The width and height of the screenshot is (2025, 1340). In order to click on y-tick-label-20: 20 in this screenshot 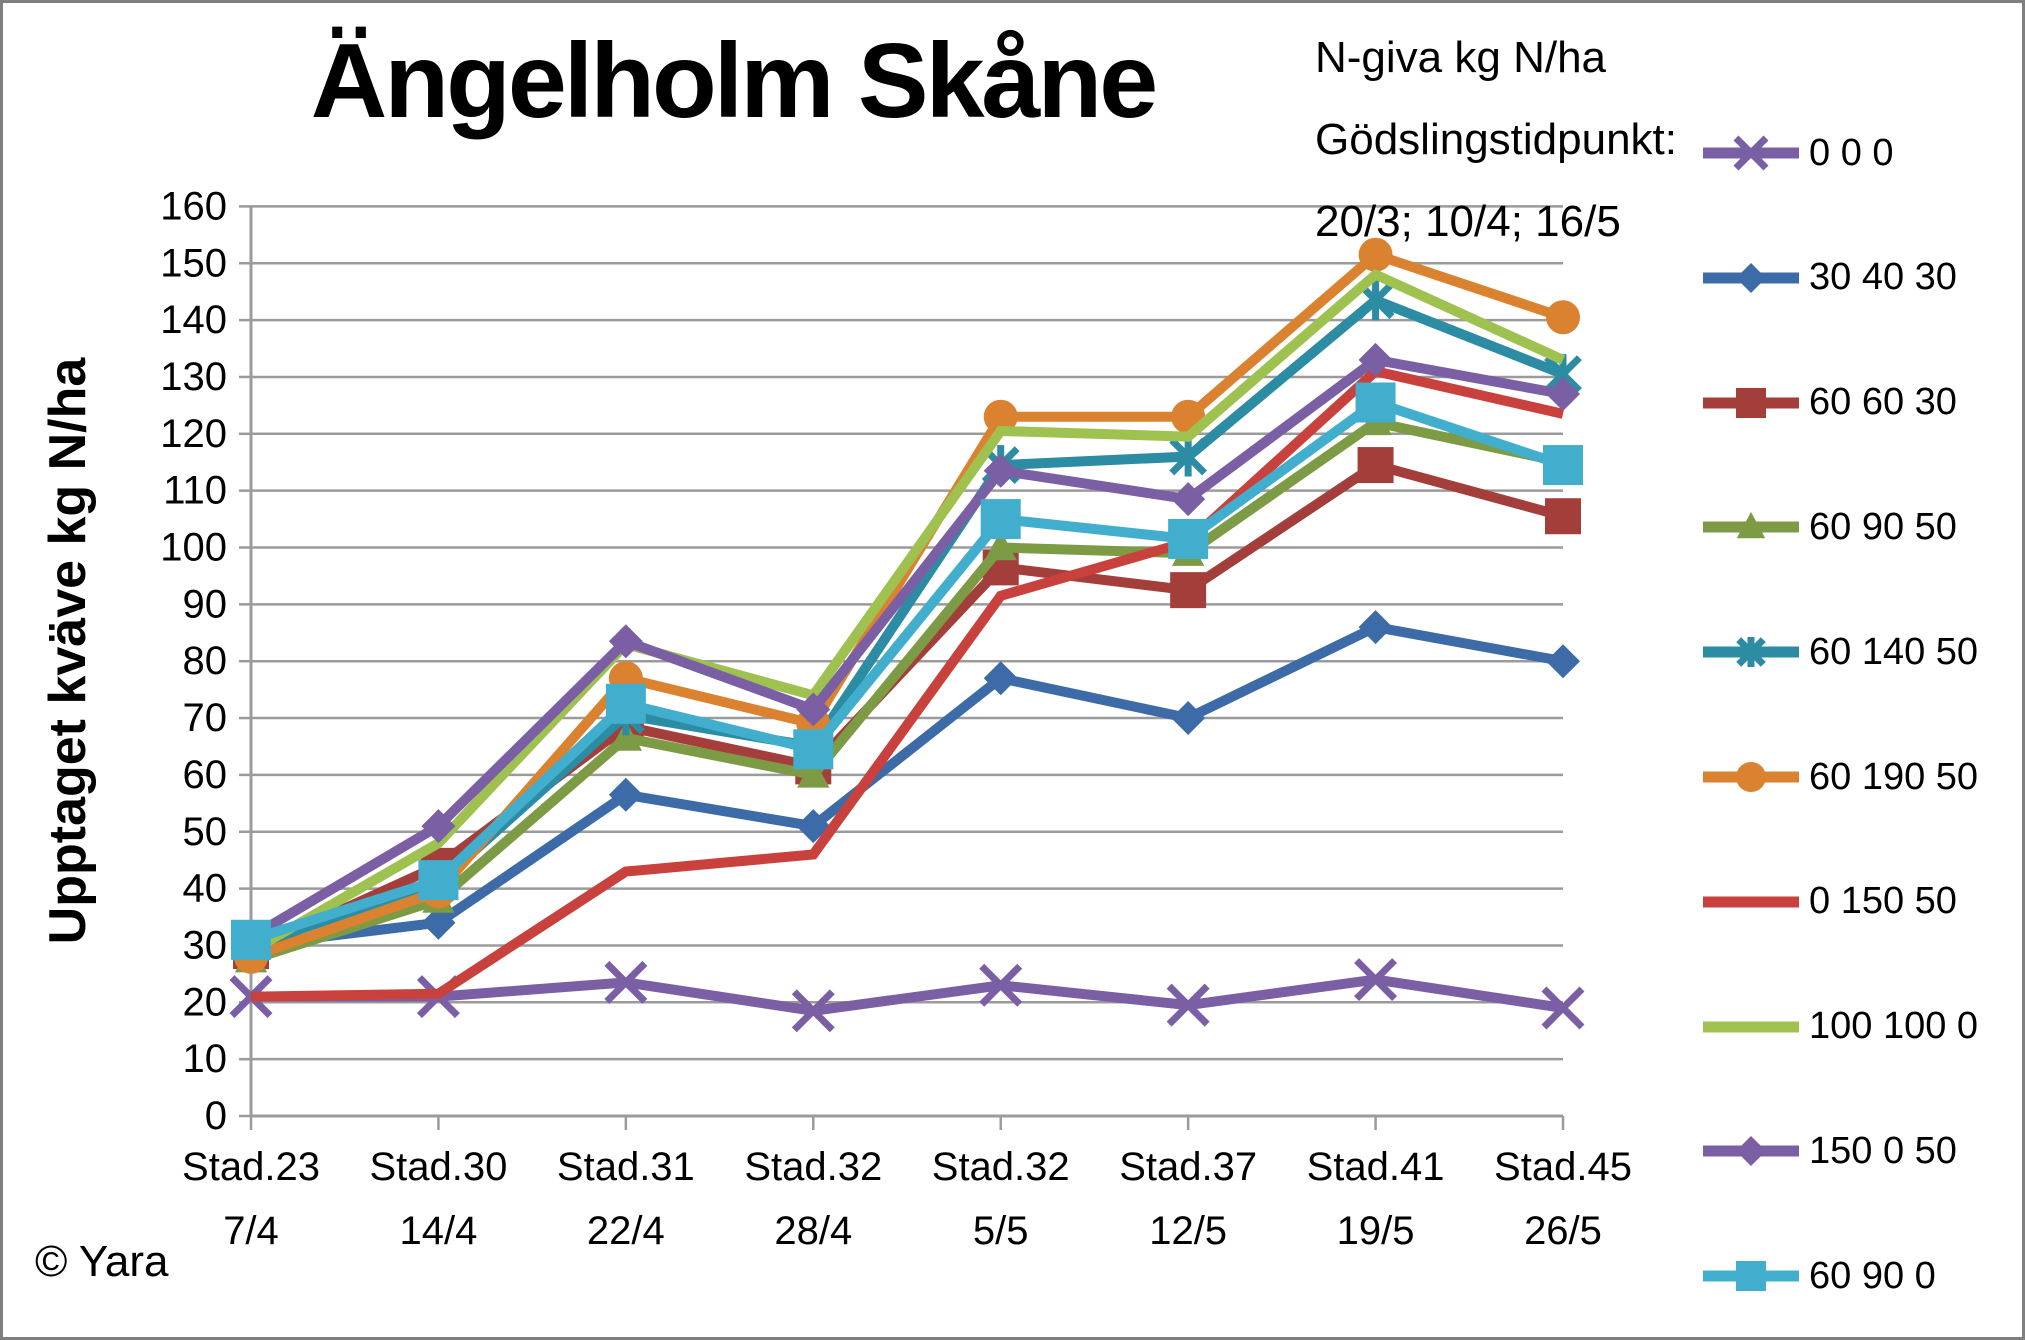, I will do `click(205, 1002)`.